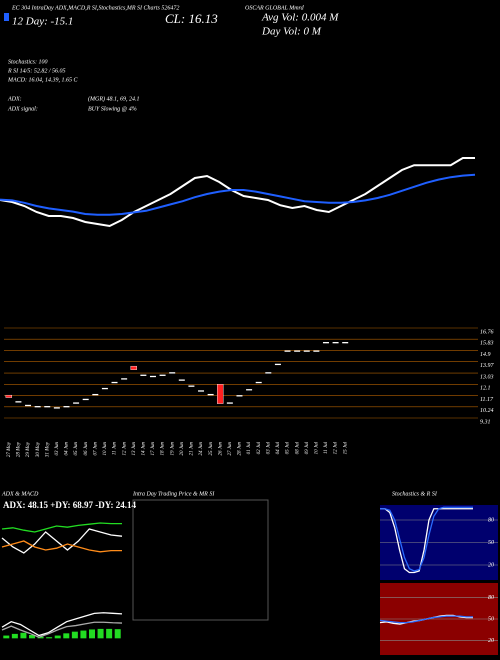 The width and height of the screenshot is (500, 660). Describe the element at coordinates (300, 18) in the screenshot. I see `avg-vol: Avg Vol: 0.004 M` at that location.